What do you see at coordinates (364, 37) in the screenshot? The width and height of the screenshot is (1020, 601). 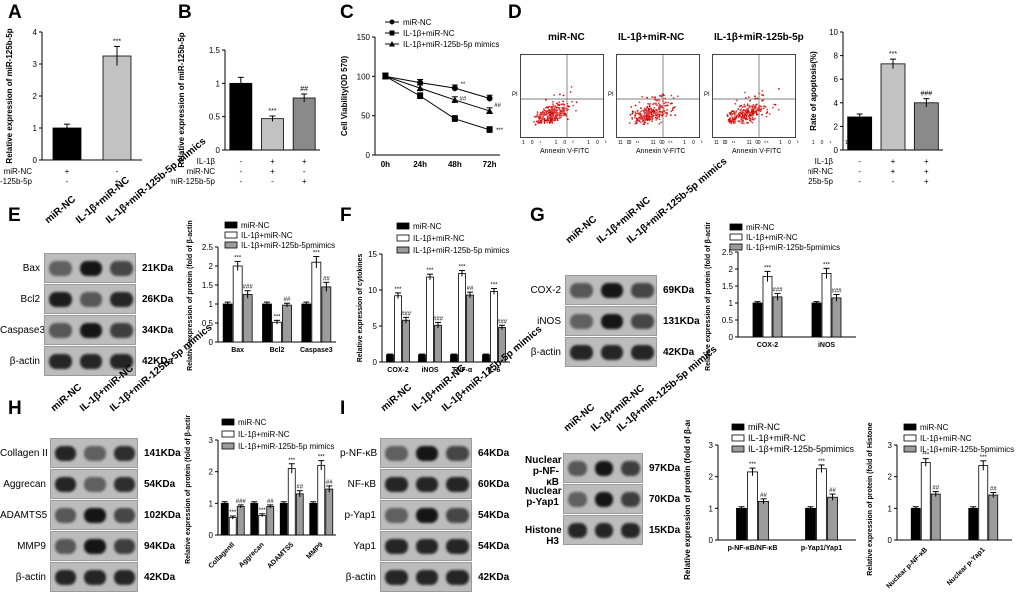 I see `y-tick-label: 150` at bounding box center [364, 37].